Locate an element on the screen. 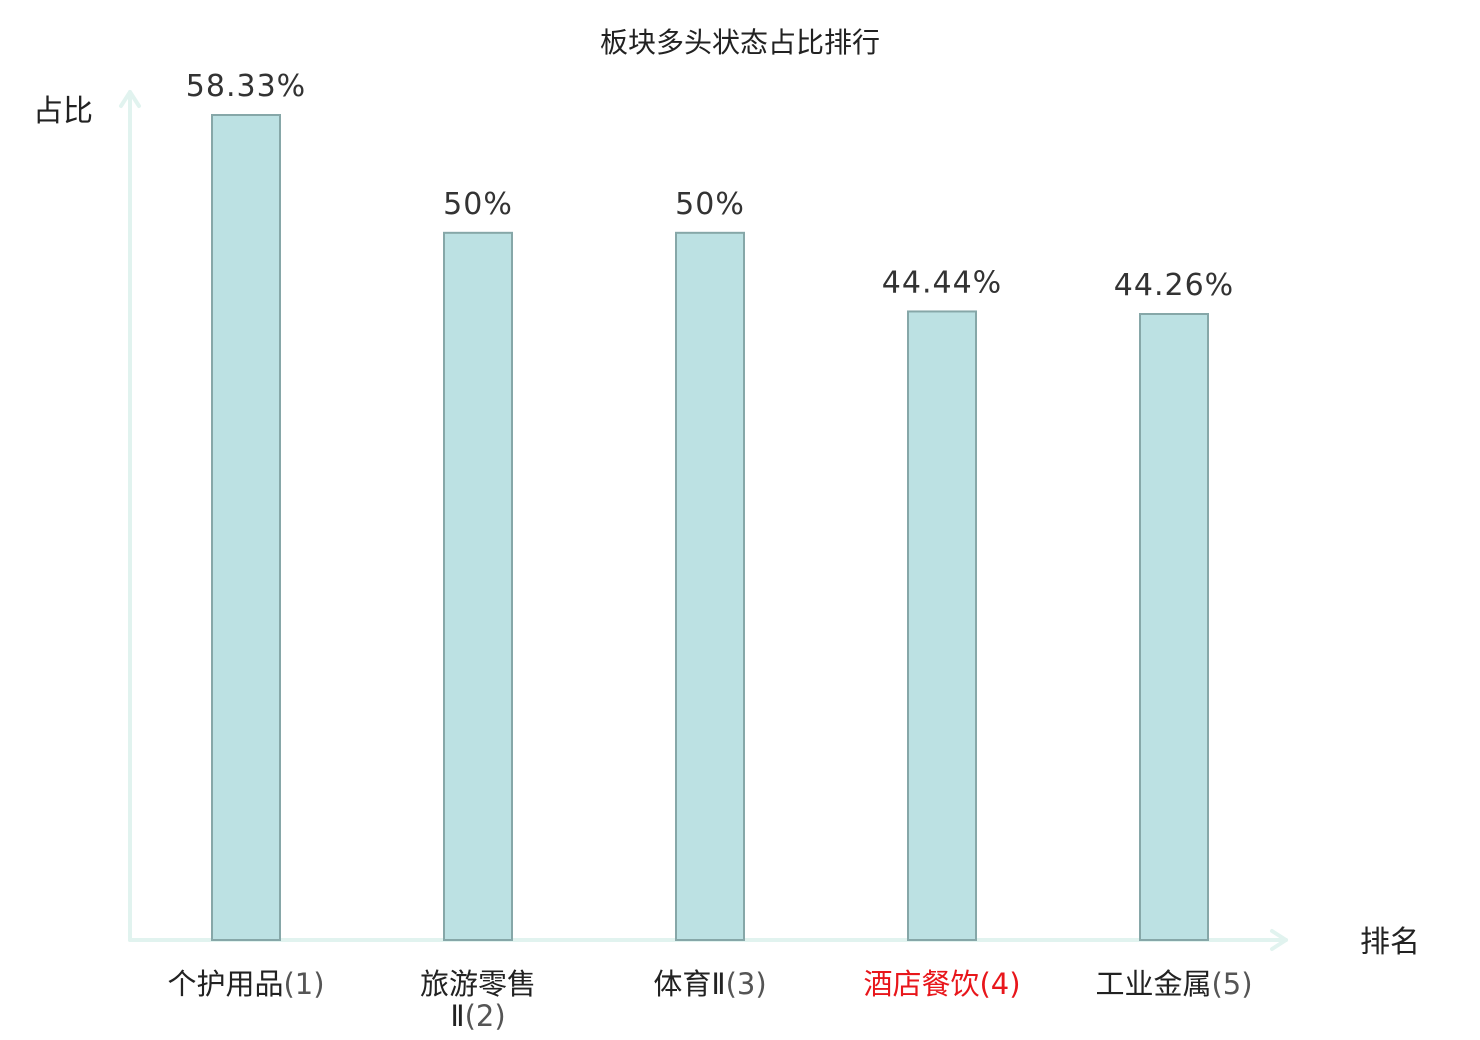 The width and height of the screenshot is (1480, 1040). category-rank: (3) is located at coordinates (746, 984).